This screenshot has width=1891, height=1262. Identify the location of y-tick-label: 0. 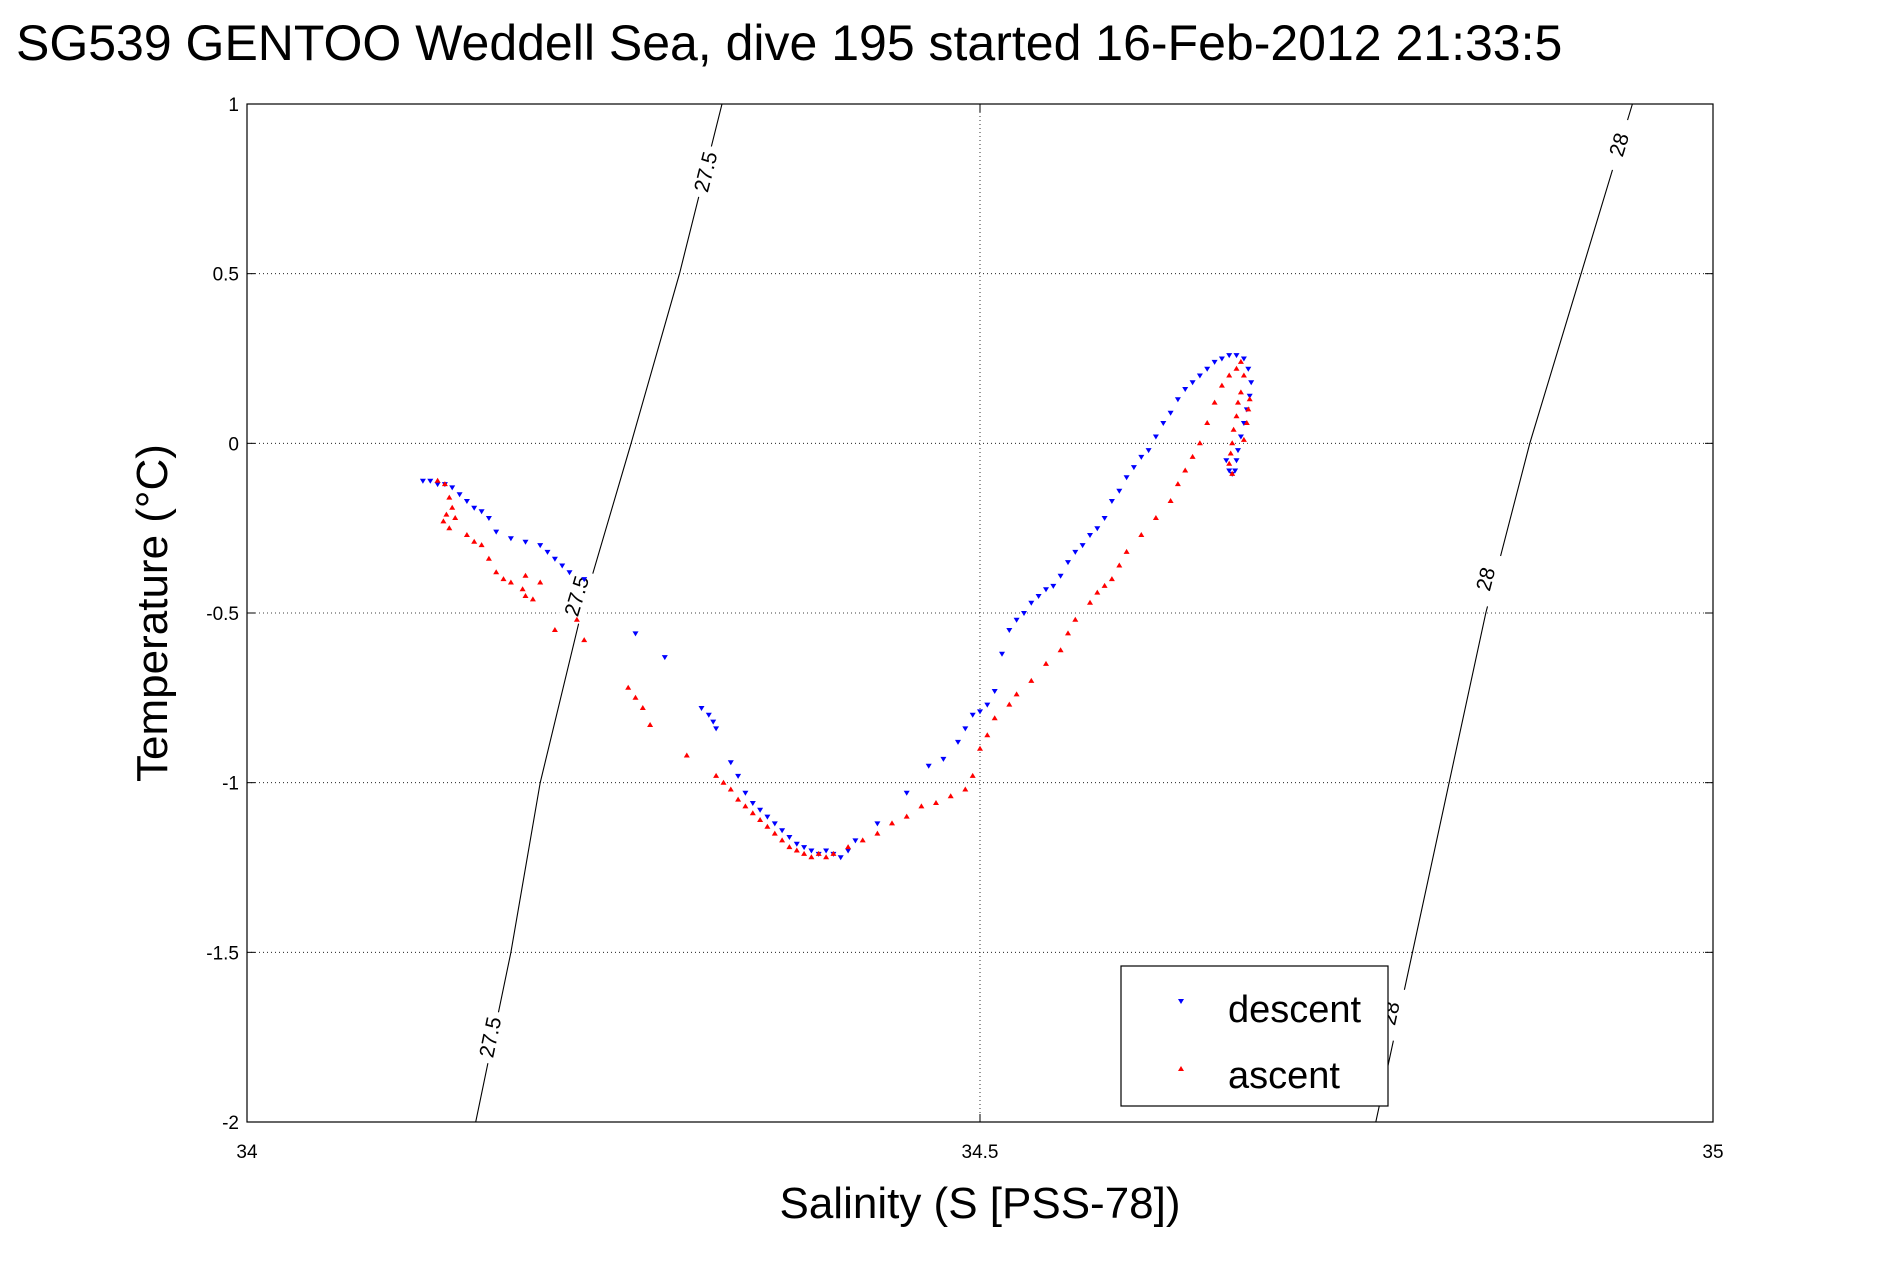
(233, 444).